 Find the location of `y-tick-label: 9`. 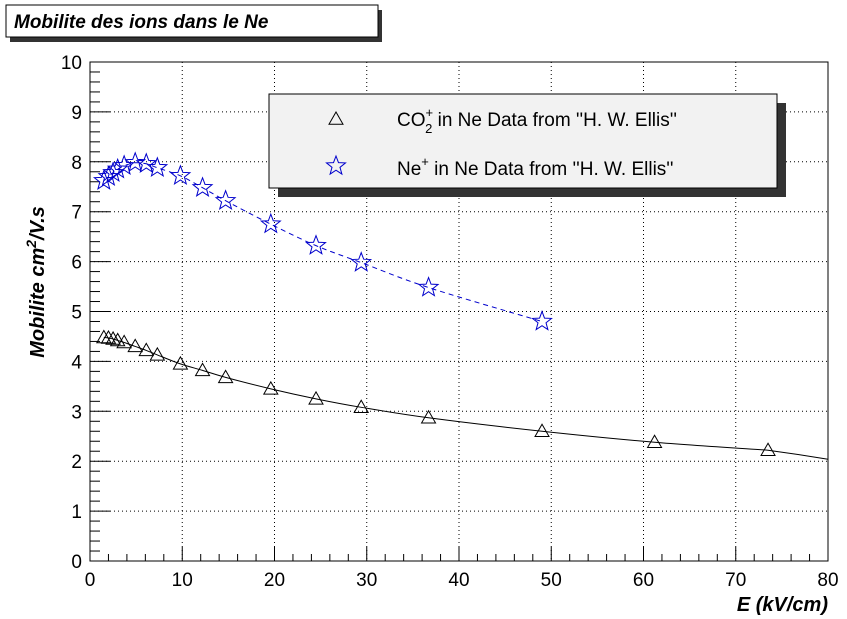

y-tick-label: 9 is located at coordinates (76, 113).